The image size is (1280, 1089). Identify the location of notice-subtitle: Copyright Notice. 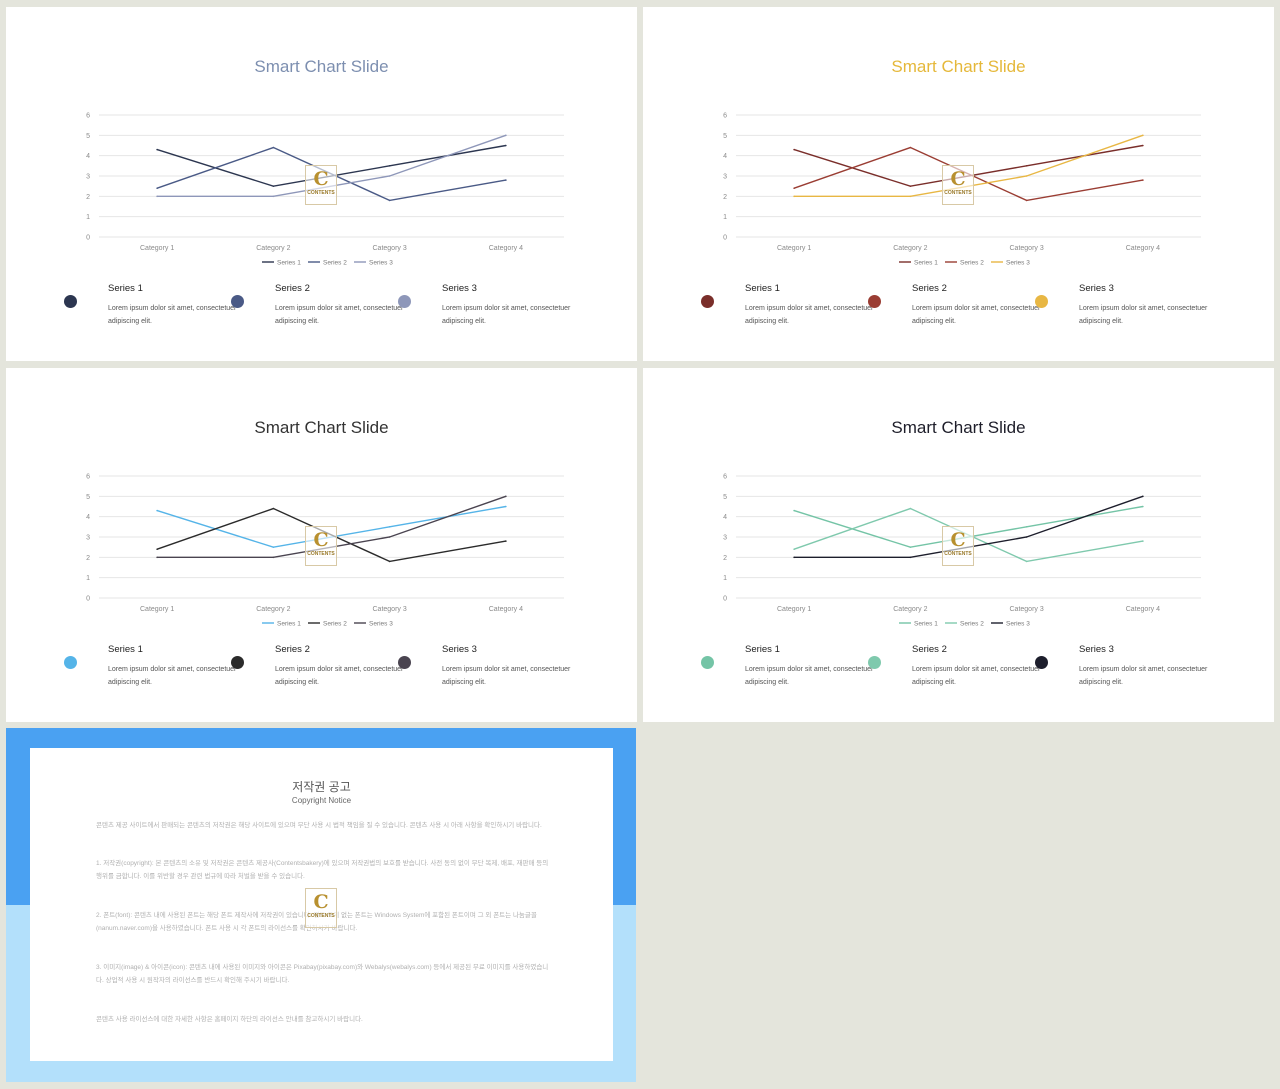
(321, 800).